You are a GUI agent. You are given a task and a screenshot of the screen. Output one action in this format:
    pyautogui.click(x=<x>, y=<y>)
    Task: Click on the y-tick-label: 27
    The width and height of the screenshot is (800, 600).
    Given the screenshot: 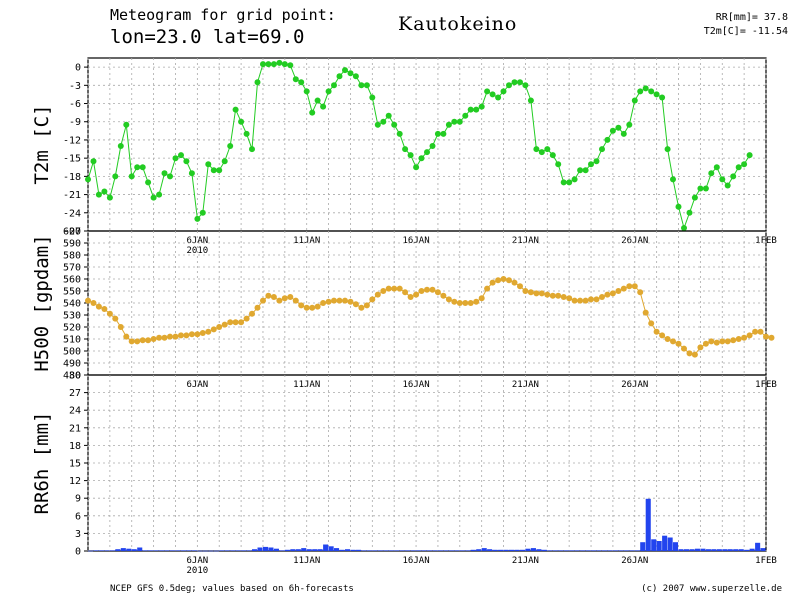 What is the action you would take?
    pyautogui.click(x=75, y=393)
    